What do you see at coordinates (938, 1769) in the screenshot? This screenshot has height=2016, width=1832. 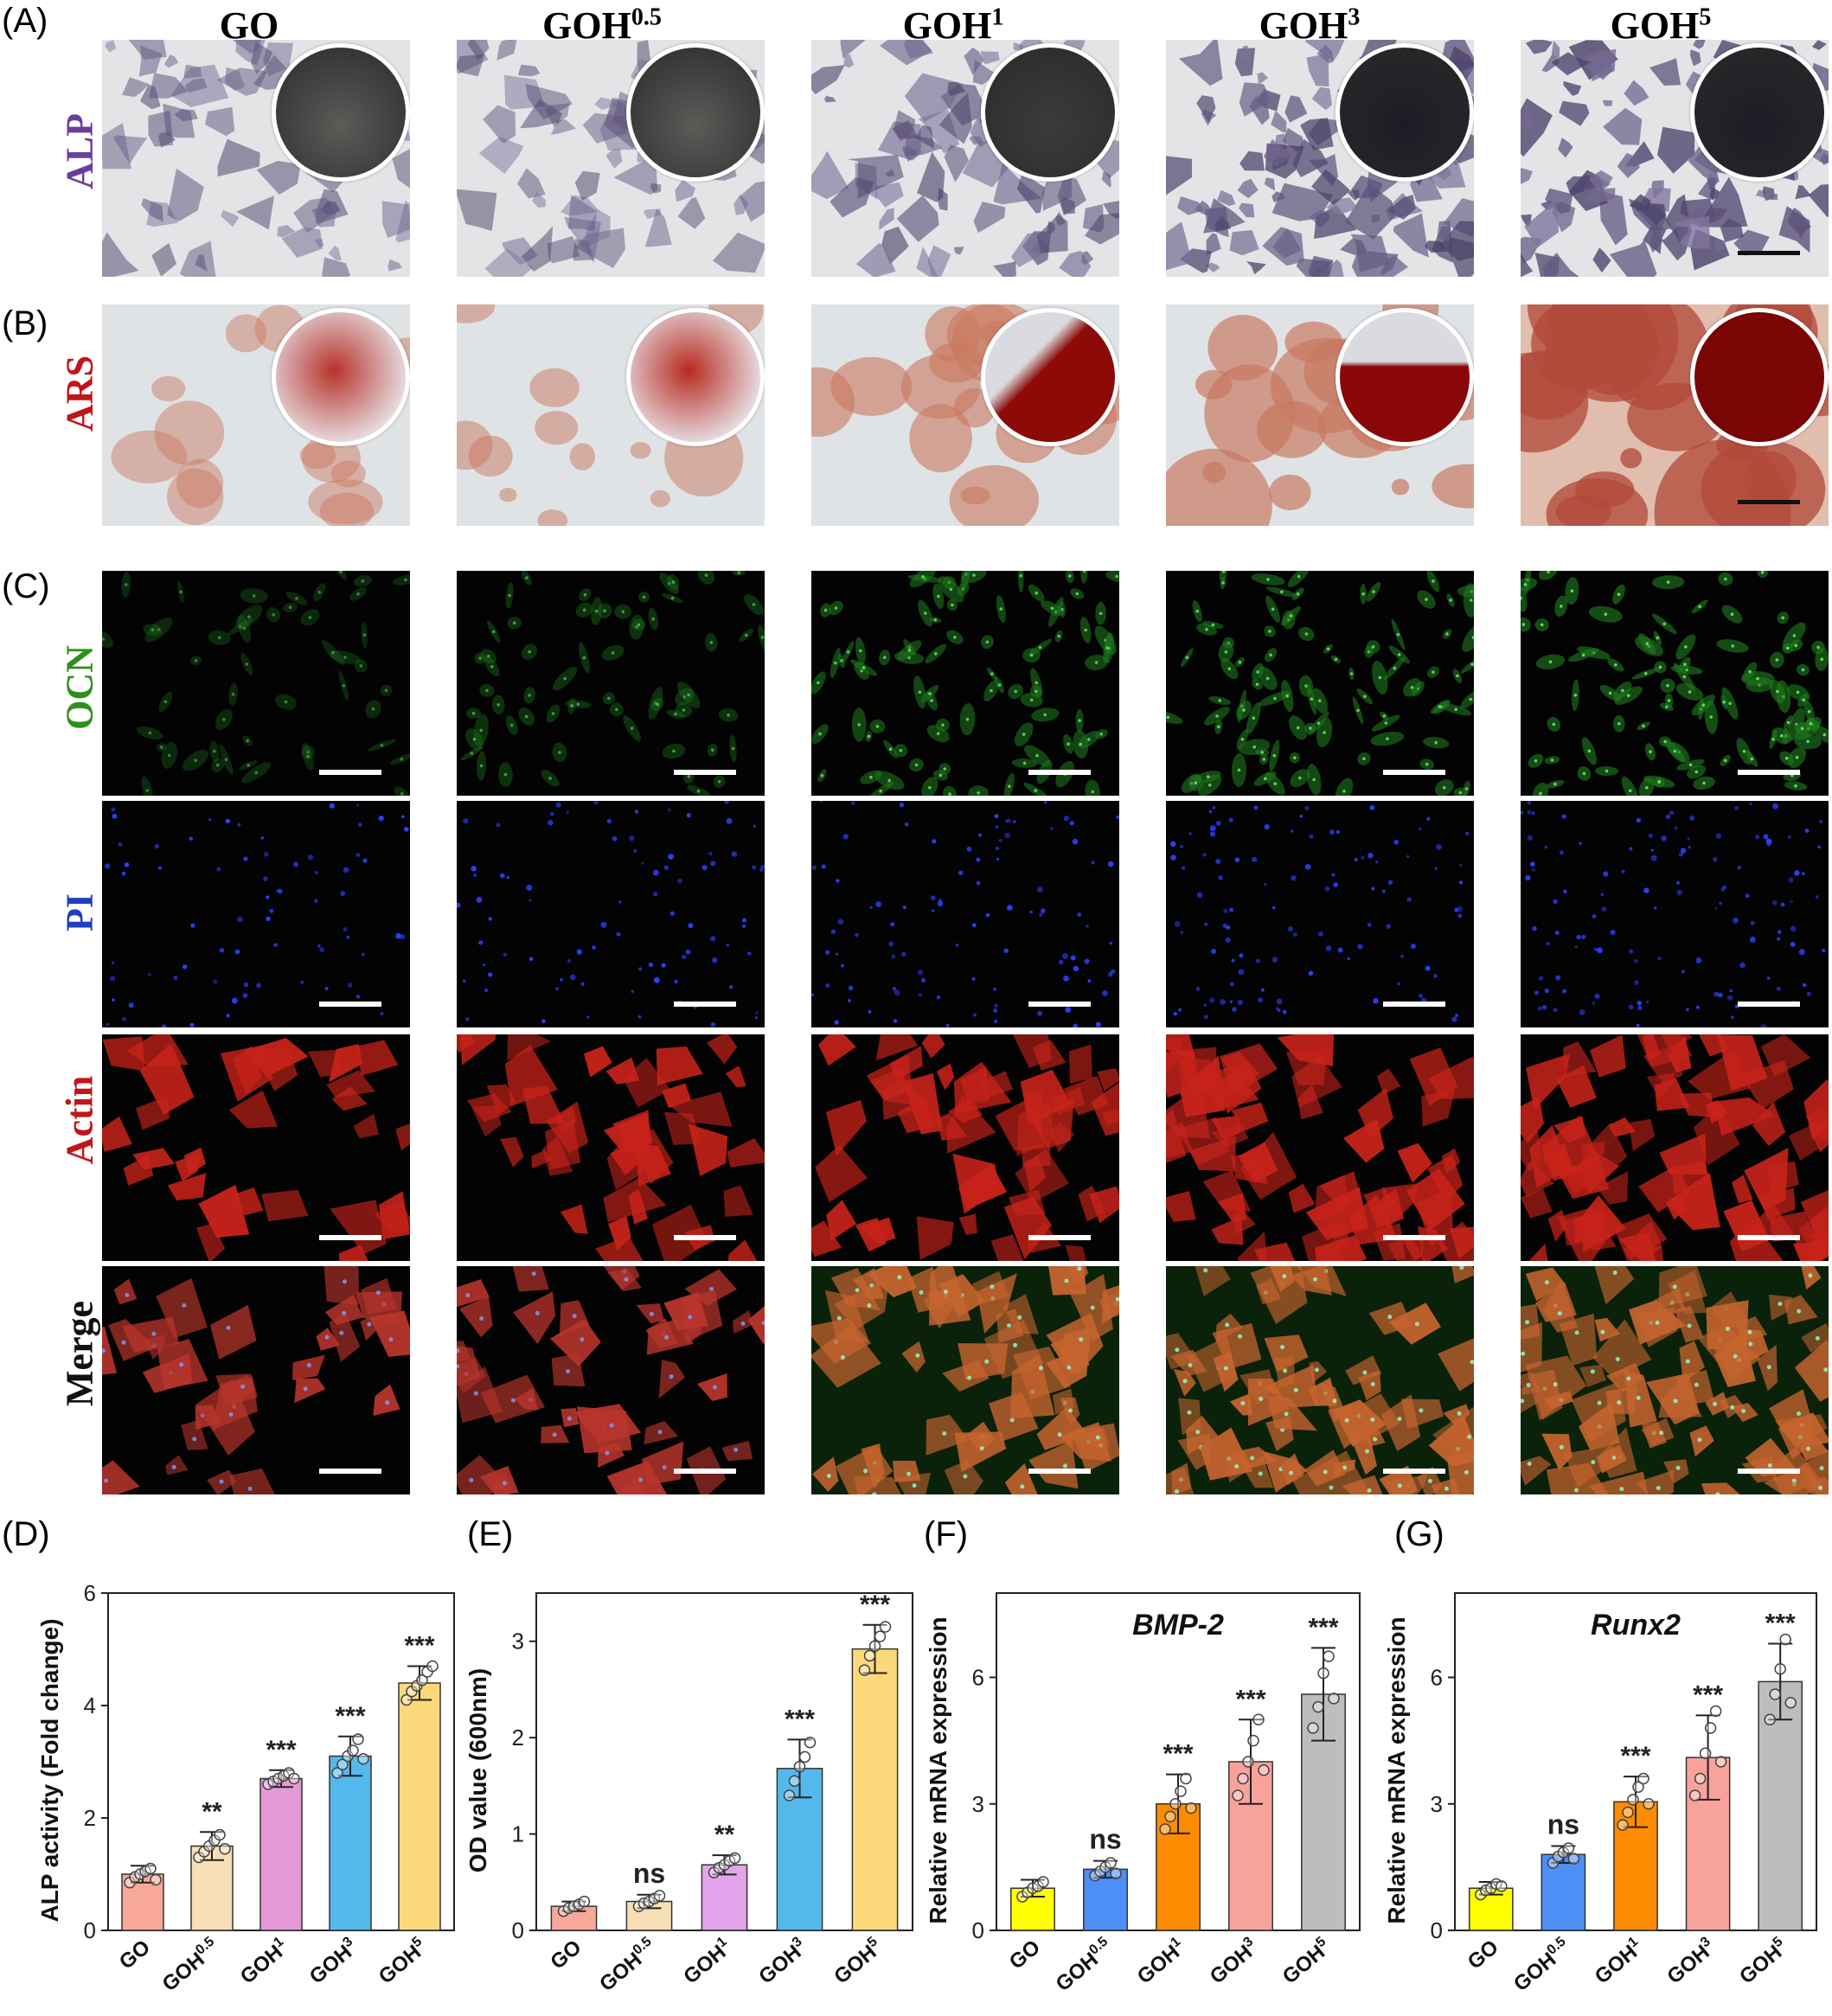 I see `y-axis-label: Relative mRNA expression` at bounding box center [938, 1769].